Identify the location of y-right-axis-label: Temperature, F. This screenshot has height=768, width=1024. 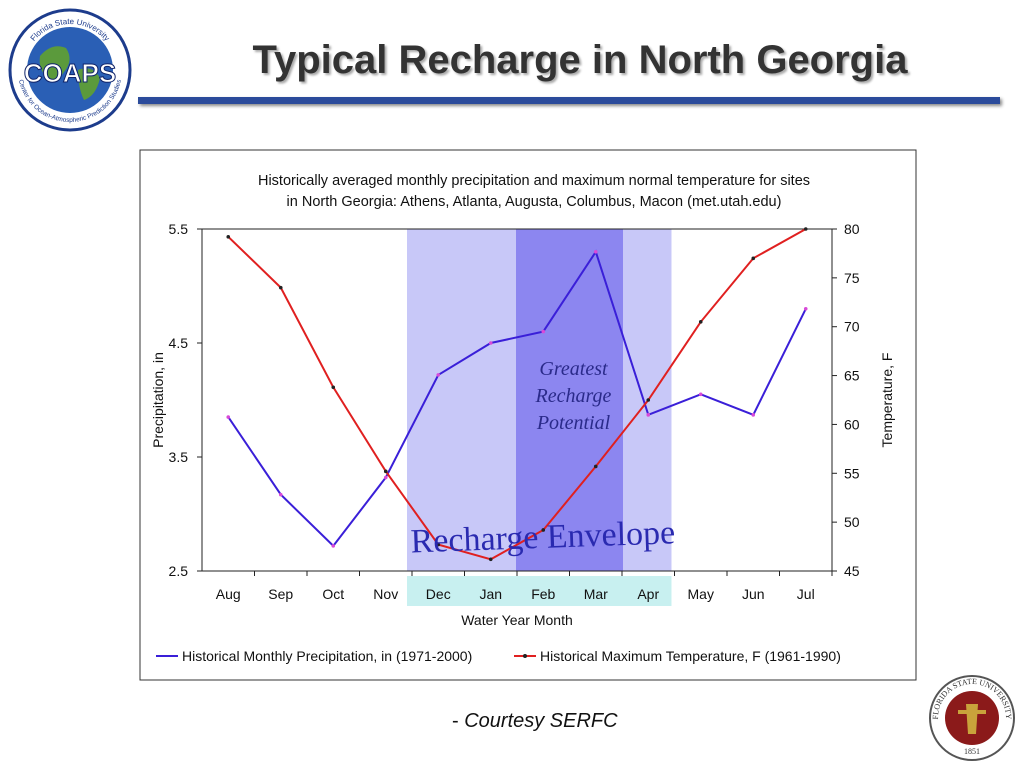
(887, 400).